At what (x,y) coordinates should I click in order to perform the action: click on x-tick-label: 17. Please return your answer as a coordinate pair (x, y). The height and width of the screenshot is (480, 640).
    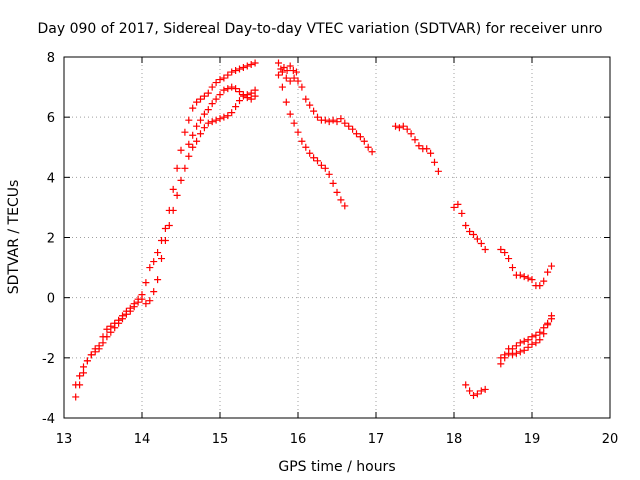
    Looking at the image, I should click on (376, 439).